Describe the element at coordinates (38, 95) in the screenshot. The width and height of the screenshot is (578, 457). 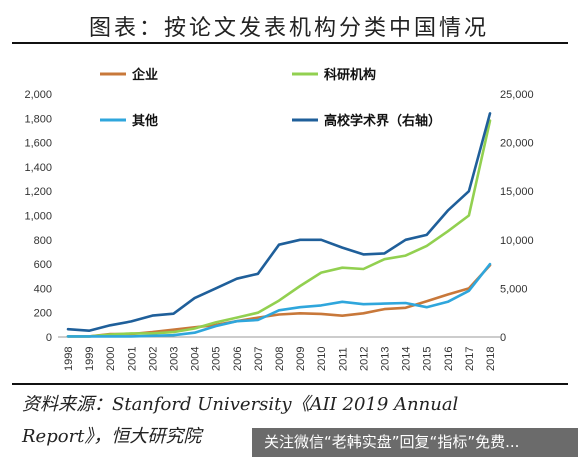
I see `y-left-tick-label: 2,000` at that location.